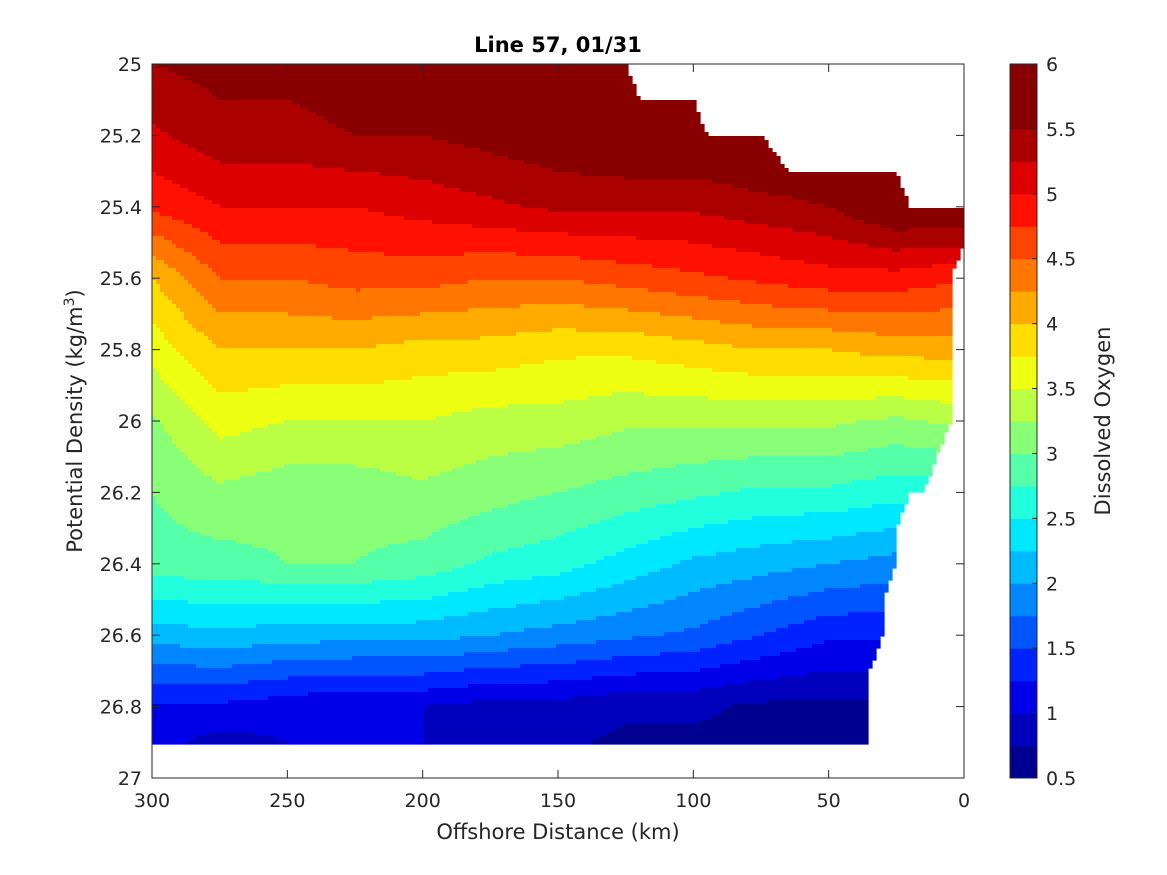  What do you see at coordinates (121, 351) in the screenshot?
I see `y-tick-label: 25.8` at bounding box center [121, 351].